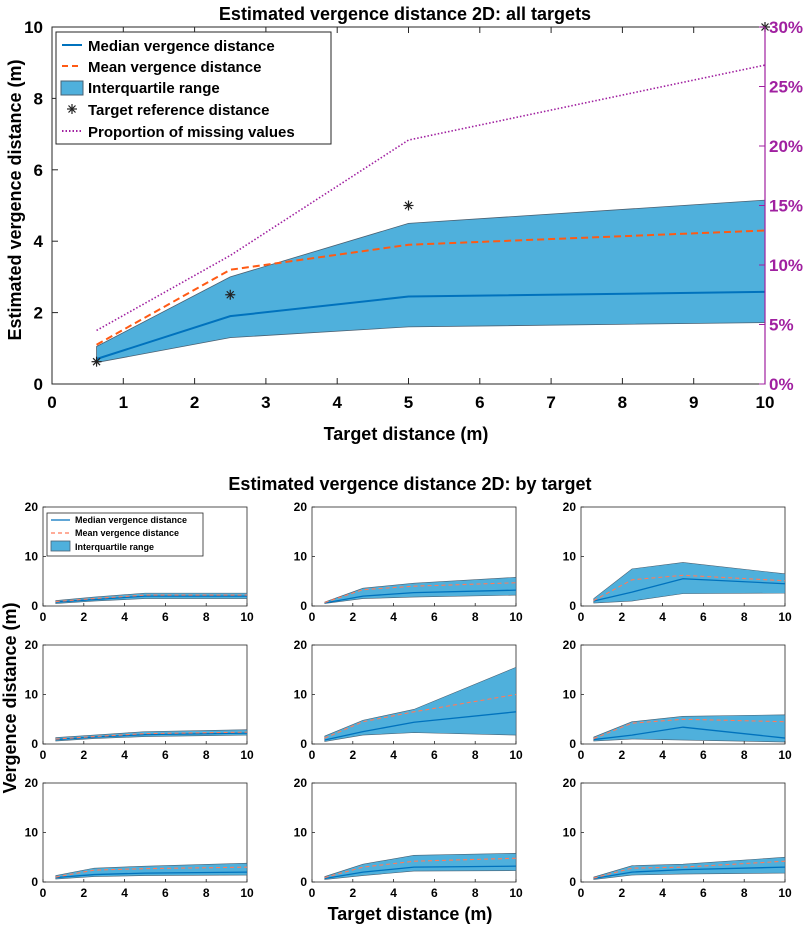 The image size is (809, 930). Describe the element at coordinates (550, 402) in the screenshot. I see `main-x-tick-label: 7` at that location.